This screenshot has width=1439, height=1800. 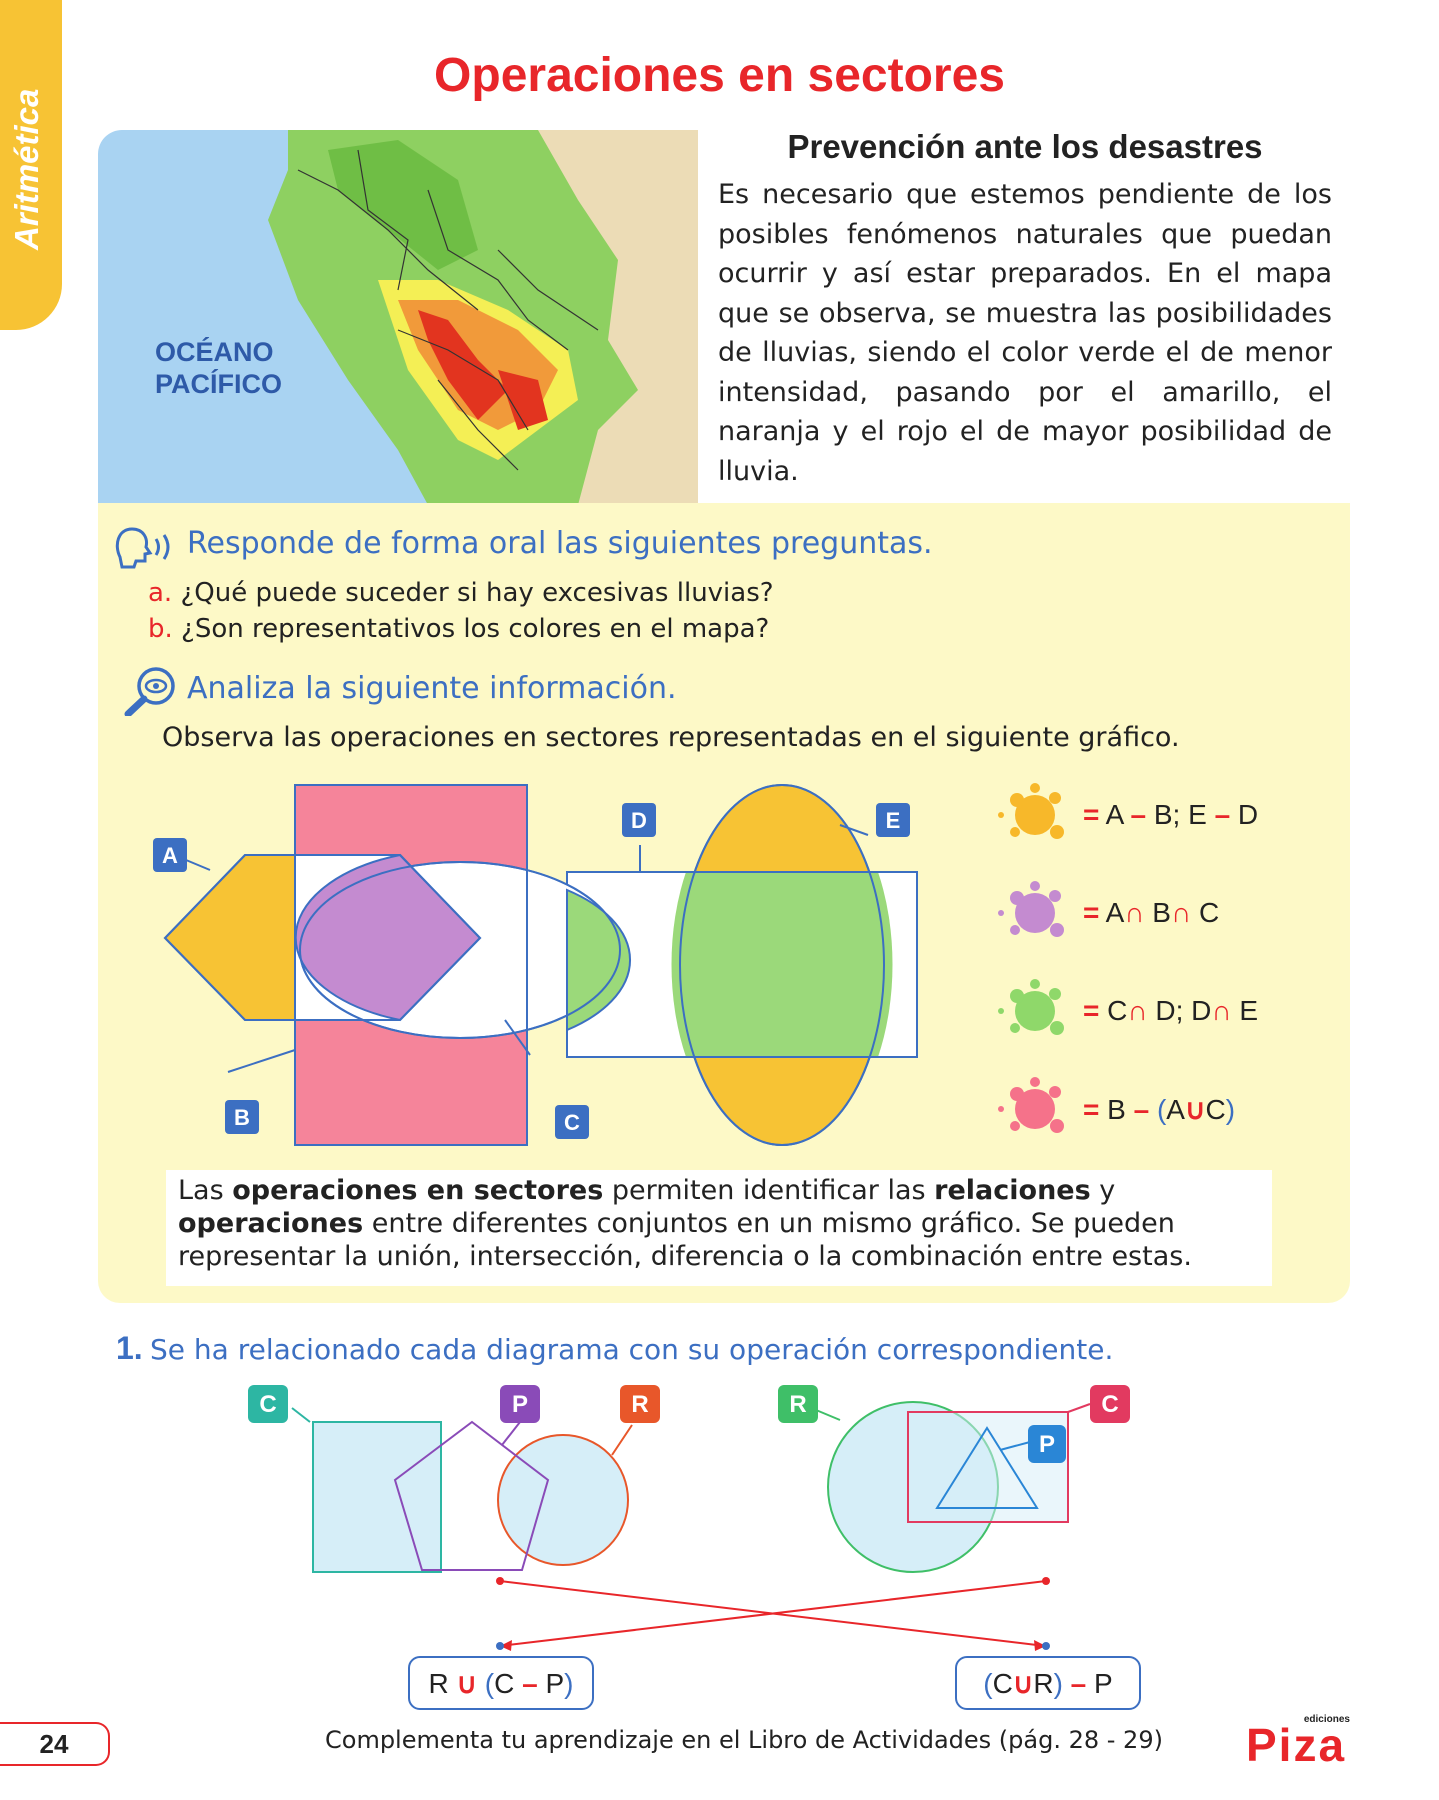 I want to click on label-d: D, so click(x=639, y=820).